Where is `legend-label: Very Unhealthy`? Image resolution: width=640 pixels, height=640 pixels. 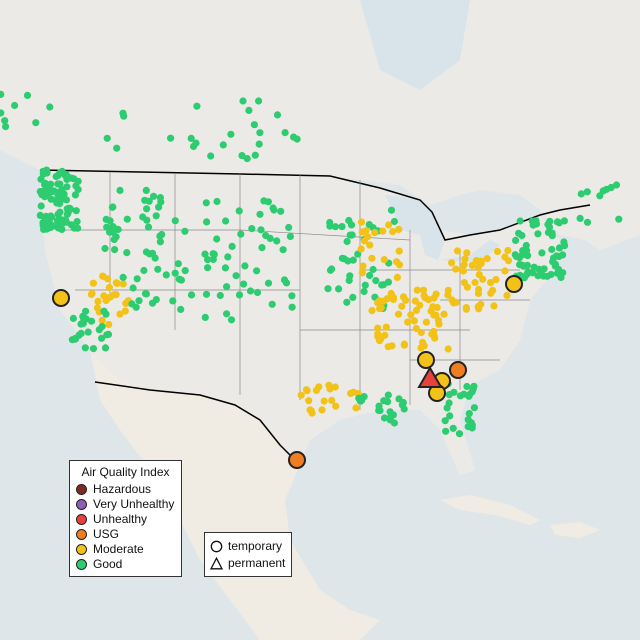
legend-label: Very Unhealthy is located at coordinates (134, 504).